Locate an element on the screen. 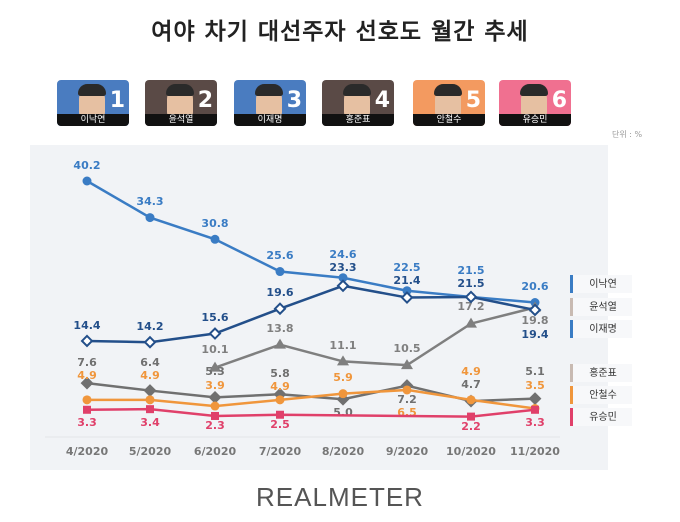  data-label: 34.3 is located at coordinates (149, 201).